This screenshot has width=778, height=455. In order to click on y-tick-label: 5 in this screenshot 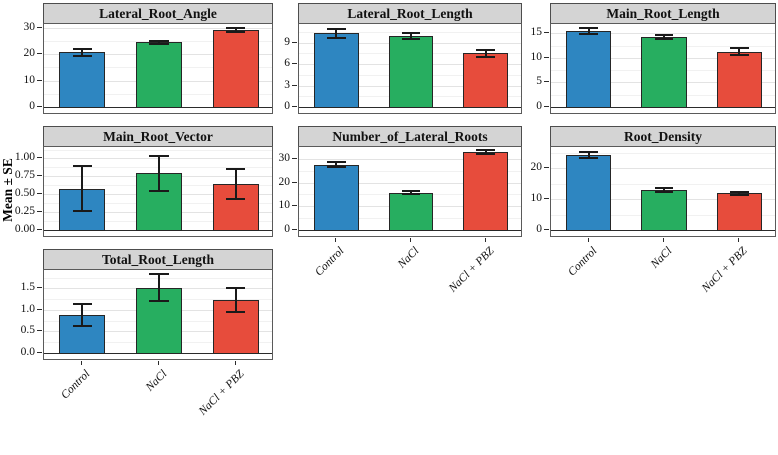, I will do `click(539, 81)`.